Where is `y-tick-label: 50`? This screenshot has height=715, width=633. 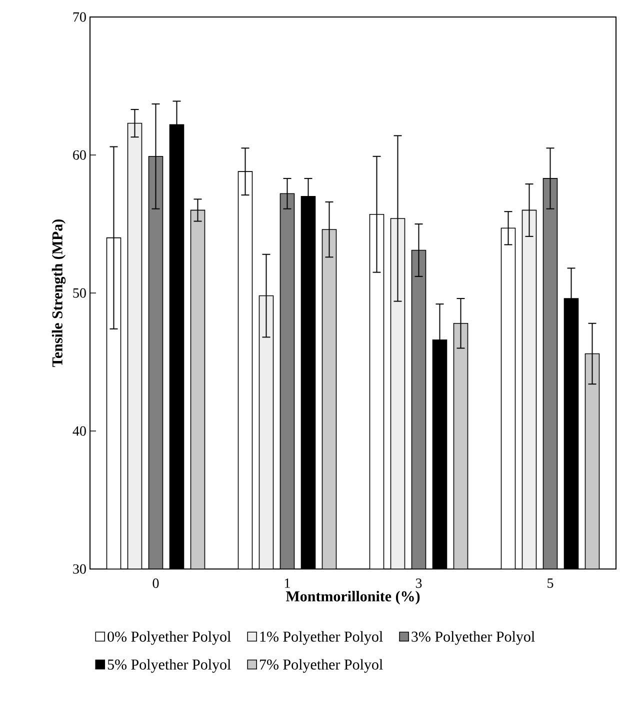
y-tick-label: 50 is located at coordinates (79, 293).